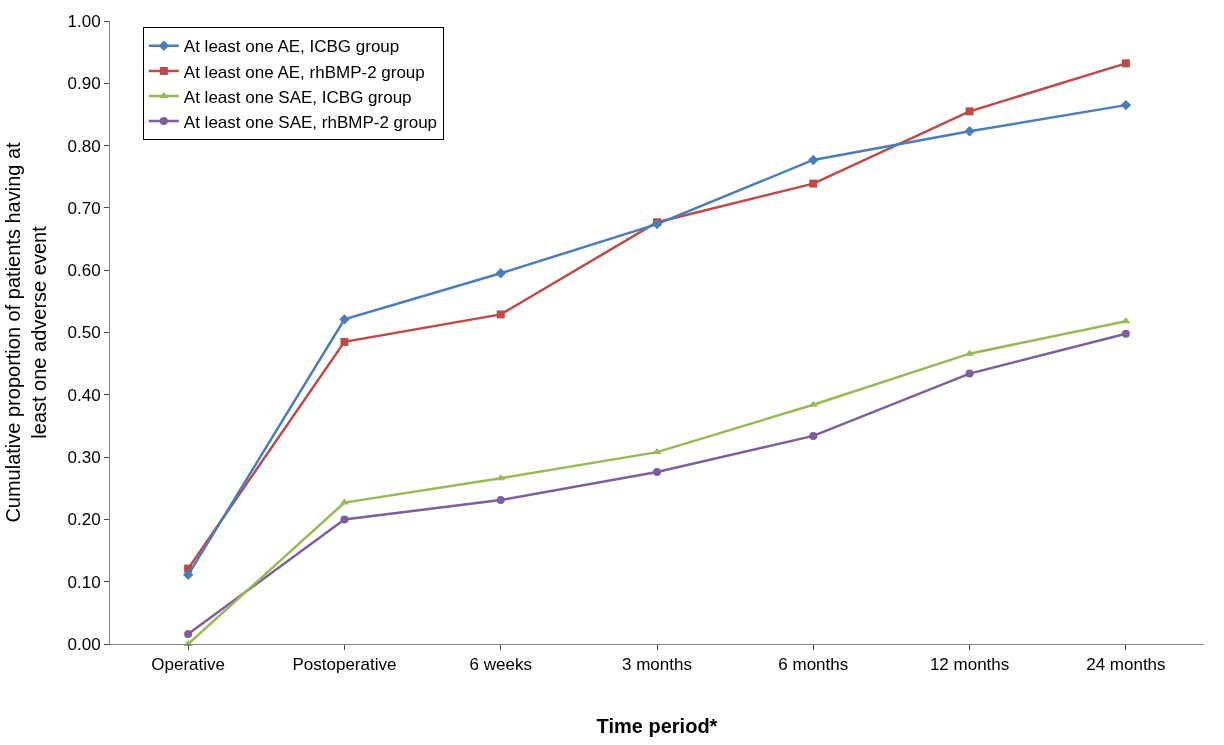 This screenshot has width=1224, height=745. Describe the element at coordinates (84, 271) in the screenshot. I see `y-tick-label: 0.60` at that location.